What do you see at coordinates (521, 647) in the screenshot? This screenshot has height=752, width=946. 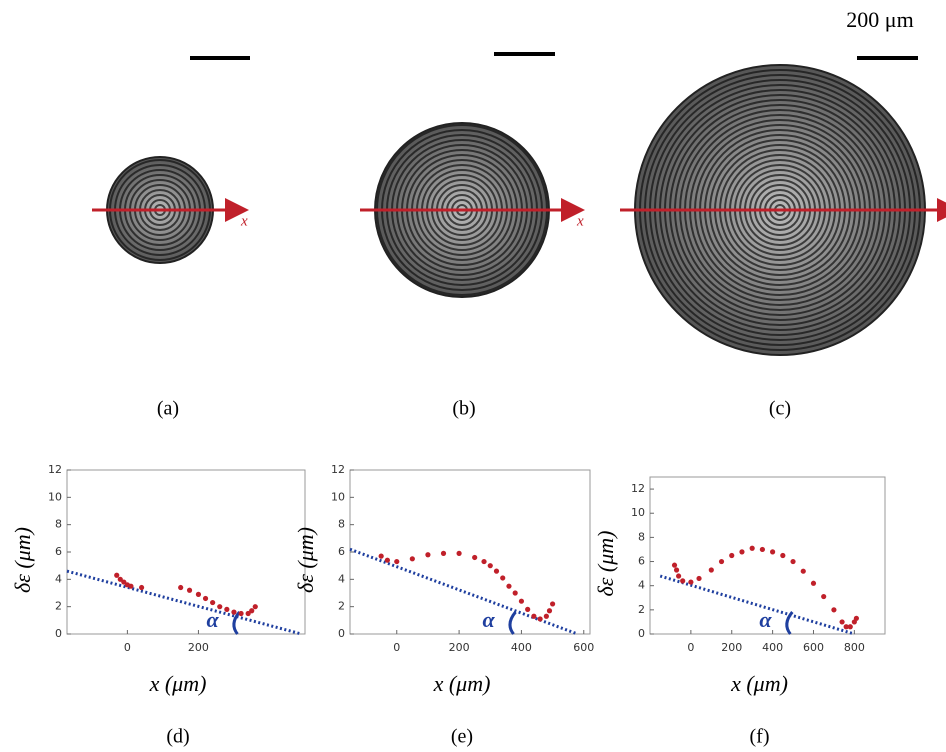 I see `x-tick-label: 400` at bounding box center [521, 647].